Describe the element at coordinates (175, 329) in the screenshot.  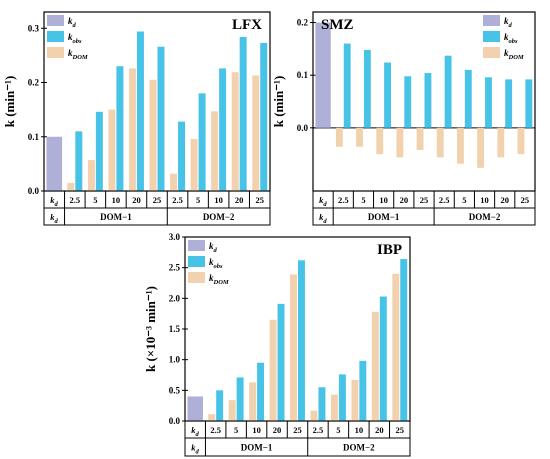
I see `y-tick-label: 1.5` at that location.